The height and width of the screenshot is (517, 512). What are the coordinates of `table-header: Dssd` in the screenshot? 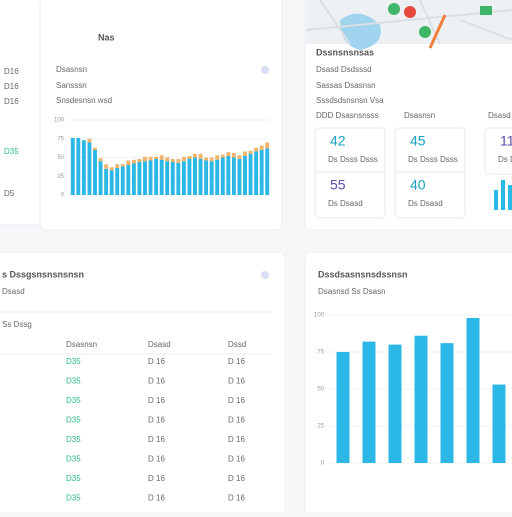 It's located at (237, 344).